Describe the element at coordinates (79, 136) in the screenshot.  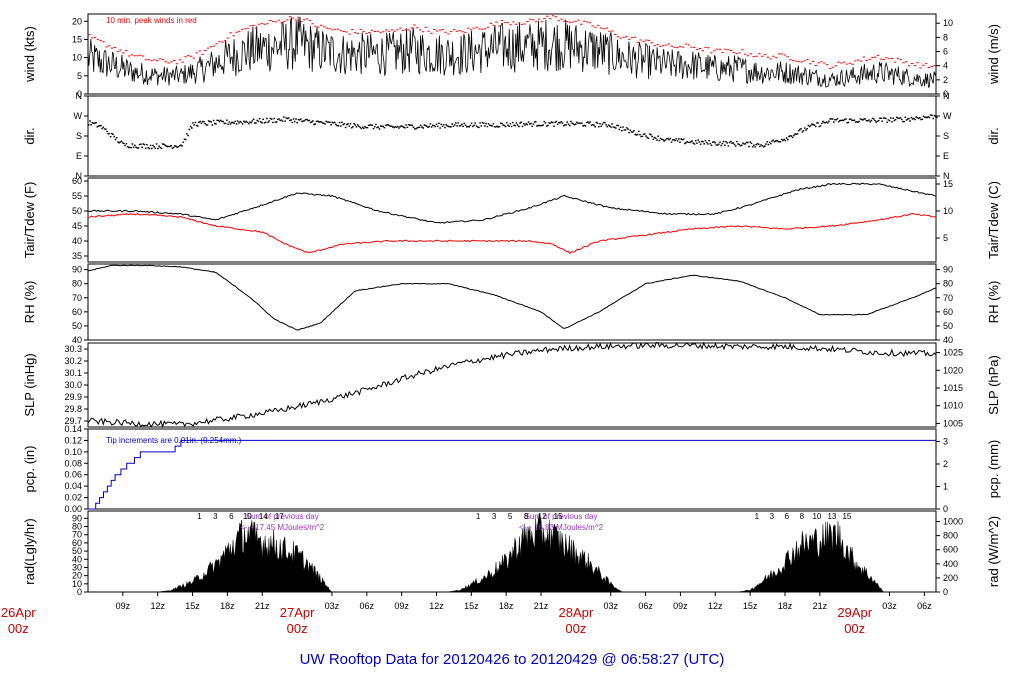
I see `y-tick-label: S` at that location.